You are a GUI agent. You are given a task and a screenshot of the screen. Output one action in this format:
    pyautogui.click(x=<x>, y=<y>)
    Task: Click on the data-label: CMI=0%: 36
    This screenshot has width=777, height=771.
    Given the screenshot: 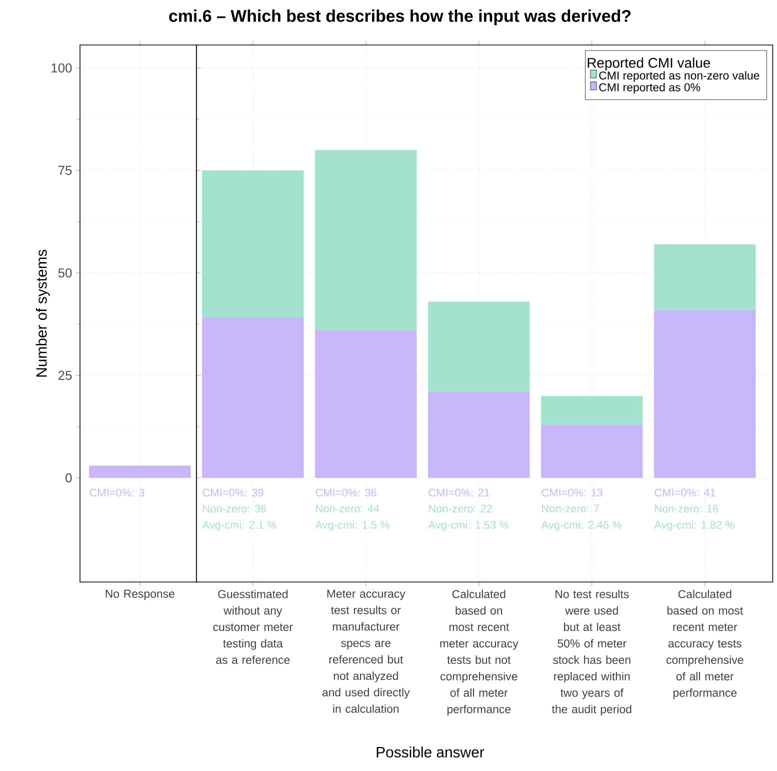 What is the action you would take?
    pyautogui.click(x=346, y=492)
    